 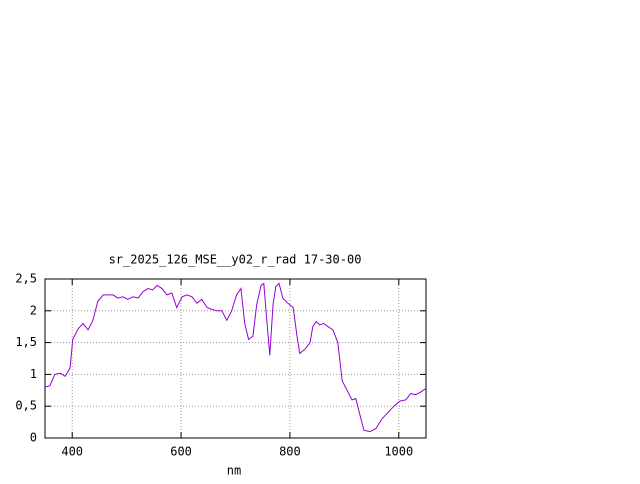 What do you see at coordinates (290, 452) in the screenshot?
I see `x-tick-label: 800` at bounding box center [290, 452].